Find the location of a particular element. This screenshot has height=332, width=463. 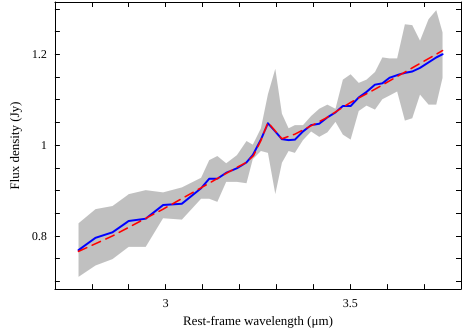

y-tick-label: 0.8 is located at coordinates (39, 235).